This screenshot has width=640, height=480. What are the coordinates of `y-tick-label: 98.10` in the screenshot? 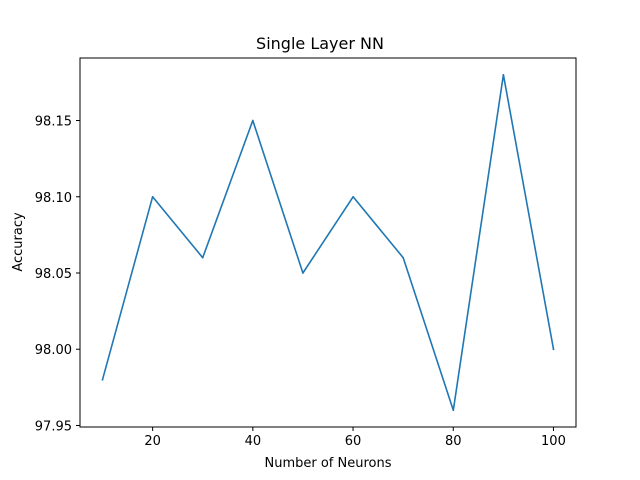 It's located at (53, 198).